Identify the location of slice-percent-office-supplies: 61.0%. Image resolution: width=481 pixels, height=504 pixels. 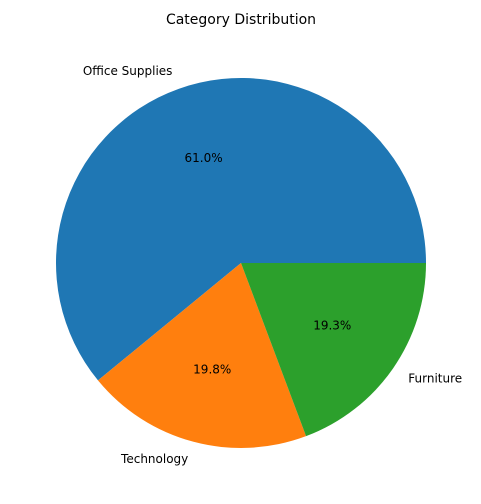
(204, 158).